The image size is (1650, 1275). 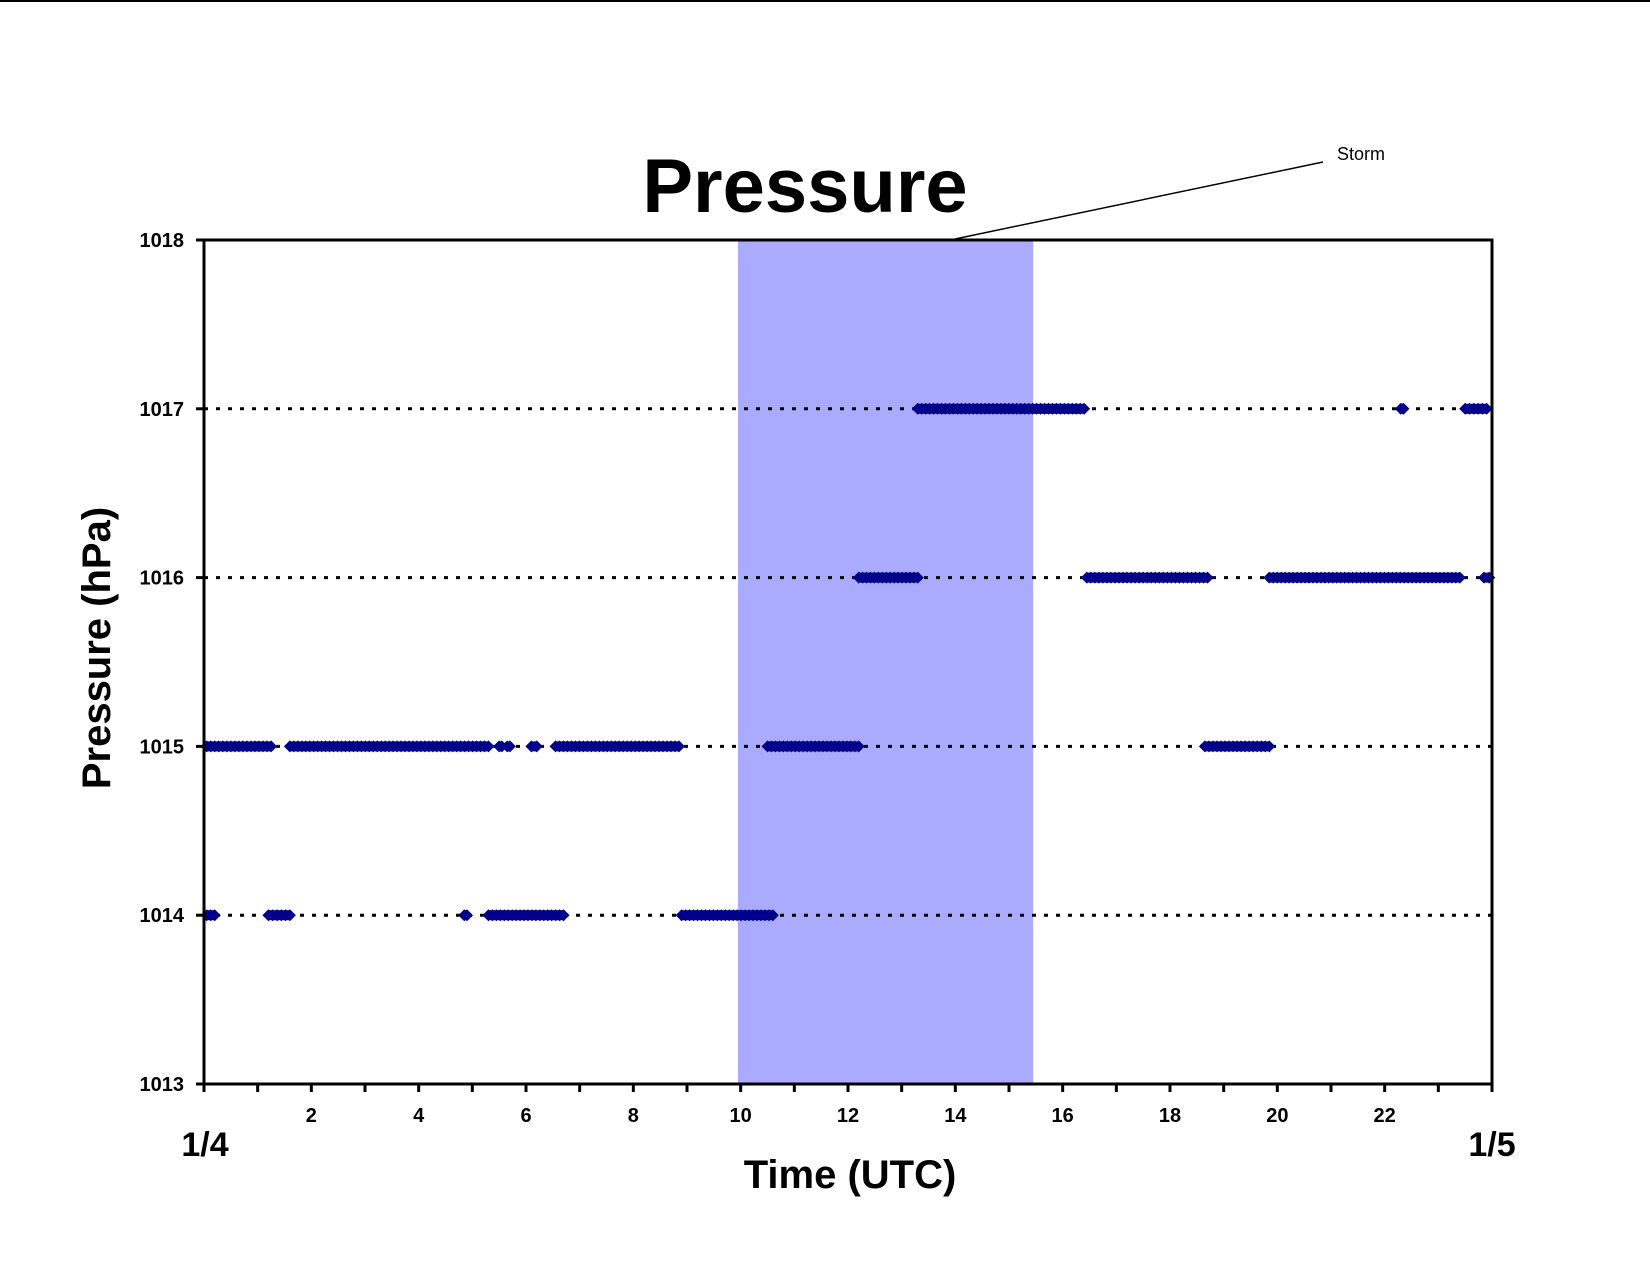 What do you see at coordinates (1491, 1145) in the screenshot?
I see `end-date-label: 1/5` at bounding box center [1491, 1145].